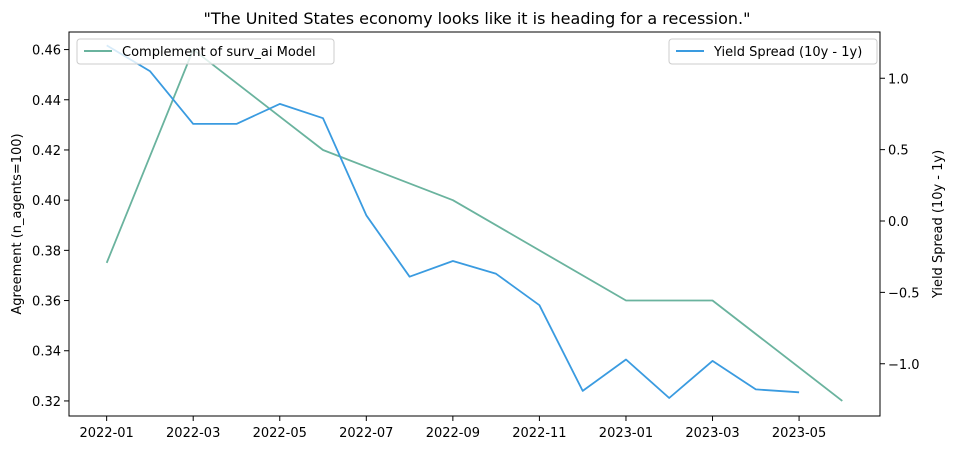 The height and width of the screenshot is (451, 956). What do you see at coordinates (787, 52) in the screenshot?
I see `legend-right-label: Yield Spread (10y - 1y)` at bounding box center [787, 52].